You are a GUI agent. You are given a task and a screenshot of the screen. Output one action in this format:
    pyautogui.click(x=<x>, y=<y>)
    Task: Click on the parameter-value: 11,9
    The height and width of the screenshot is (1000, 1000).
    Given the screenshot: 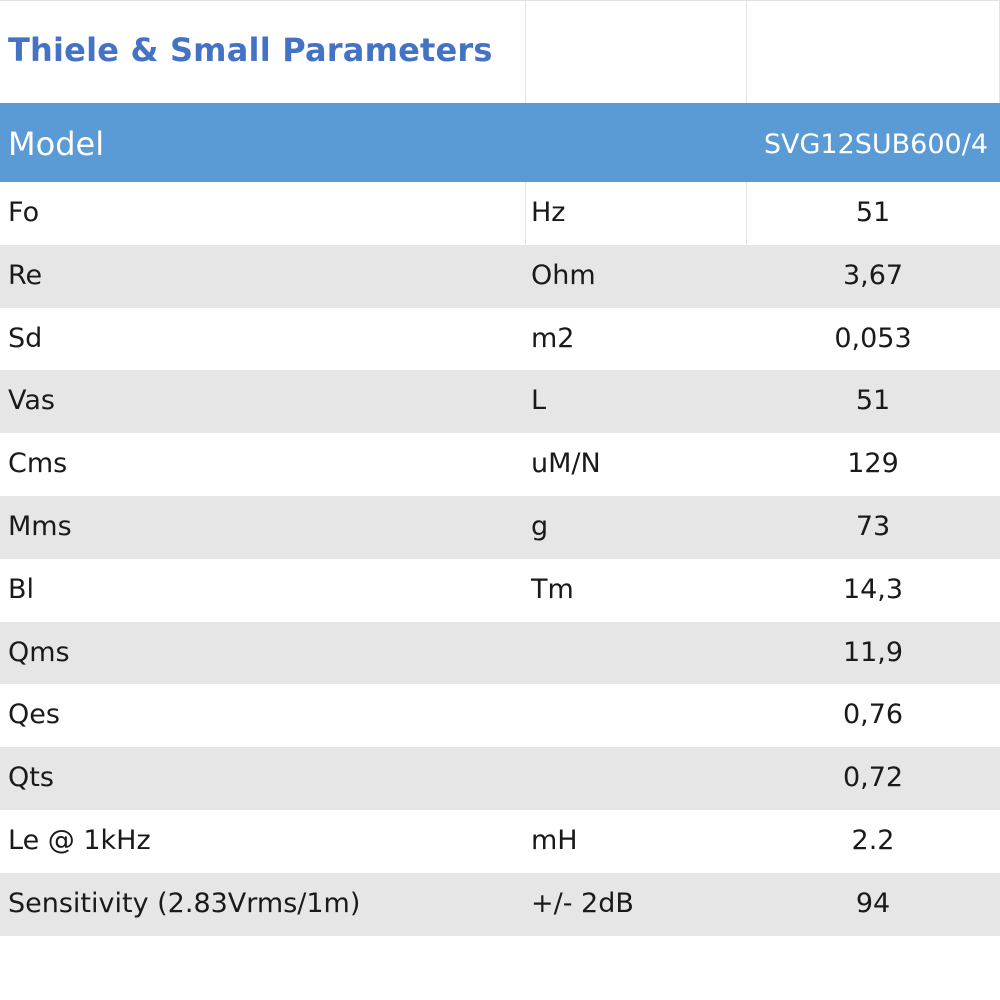 What is the action you would take?
    pyautogui.click(x=873, y=652)
    